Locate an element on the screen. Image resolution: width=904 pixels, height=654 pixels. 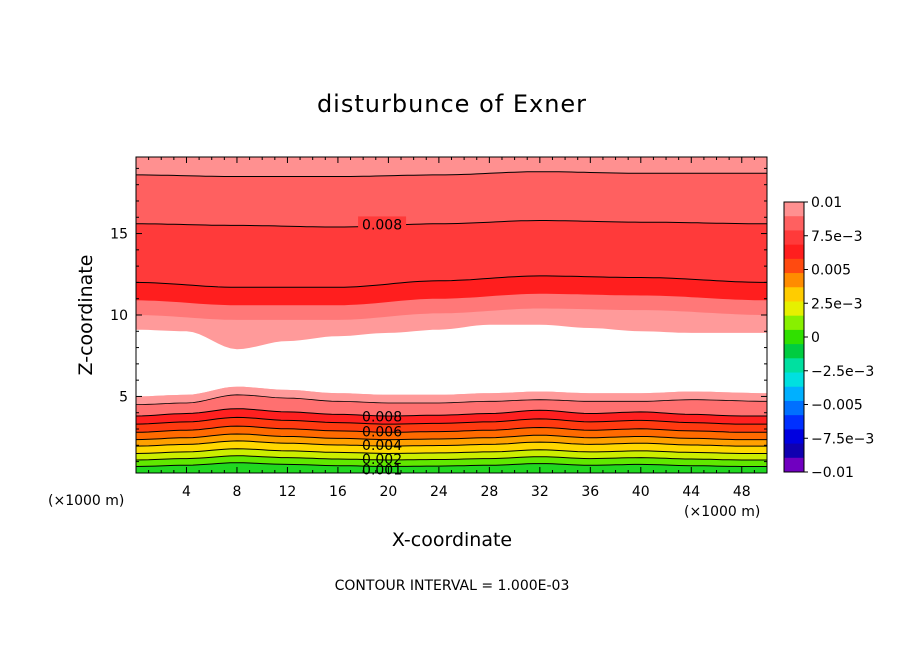
contour-line-lower-0.004 is located at coordinates (451, 443).